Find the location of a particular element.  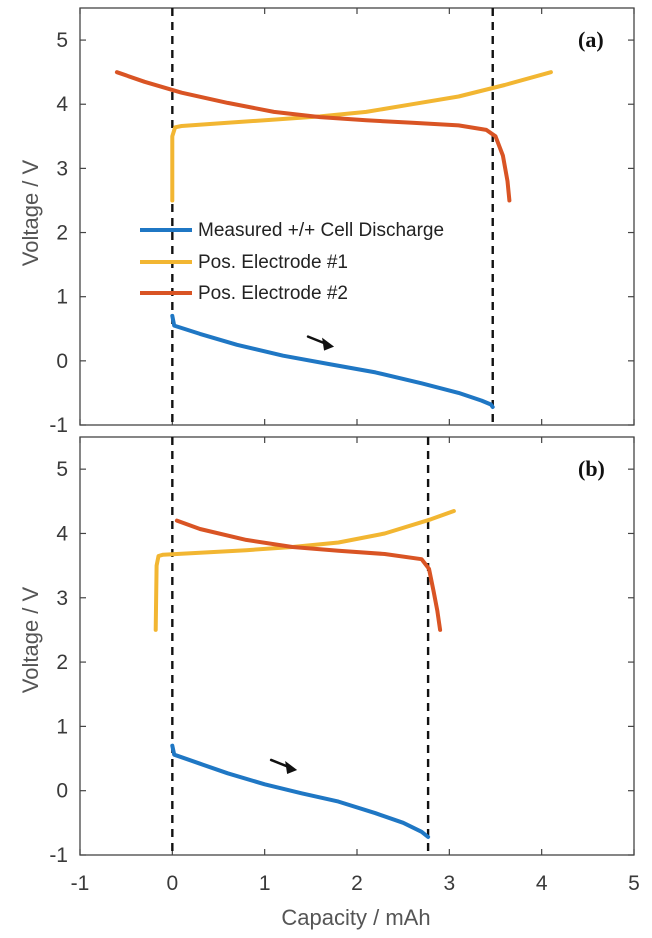

panel-a-ylabel: Voltage / V is located at coordinates (30, 212).